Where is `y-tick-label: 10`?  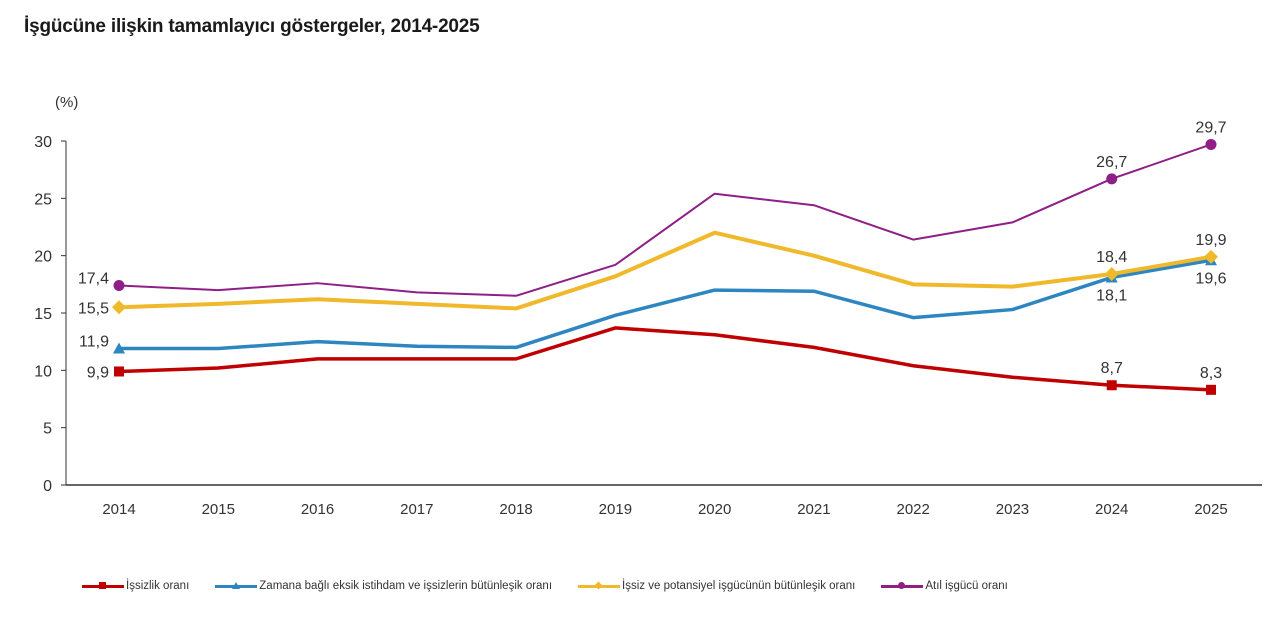
y-tick-label: 10 is located at coordinates (43, 371).